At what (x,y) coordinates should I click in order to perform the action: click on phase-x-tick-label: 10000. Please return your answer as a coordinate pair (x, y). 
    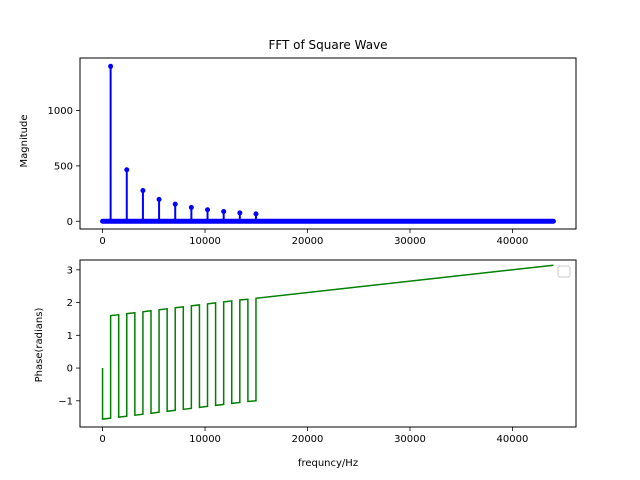
    Looking at the image, I should click on (205, 439).